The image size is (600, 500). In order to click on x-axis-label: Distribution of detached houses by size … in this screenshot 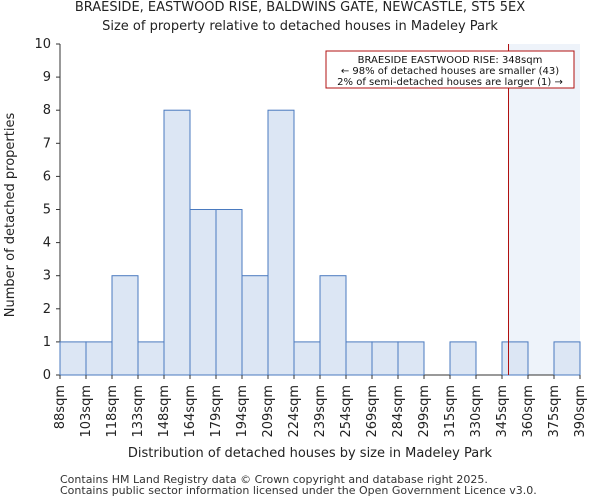, I will do `click(310, 453)`.